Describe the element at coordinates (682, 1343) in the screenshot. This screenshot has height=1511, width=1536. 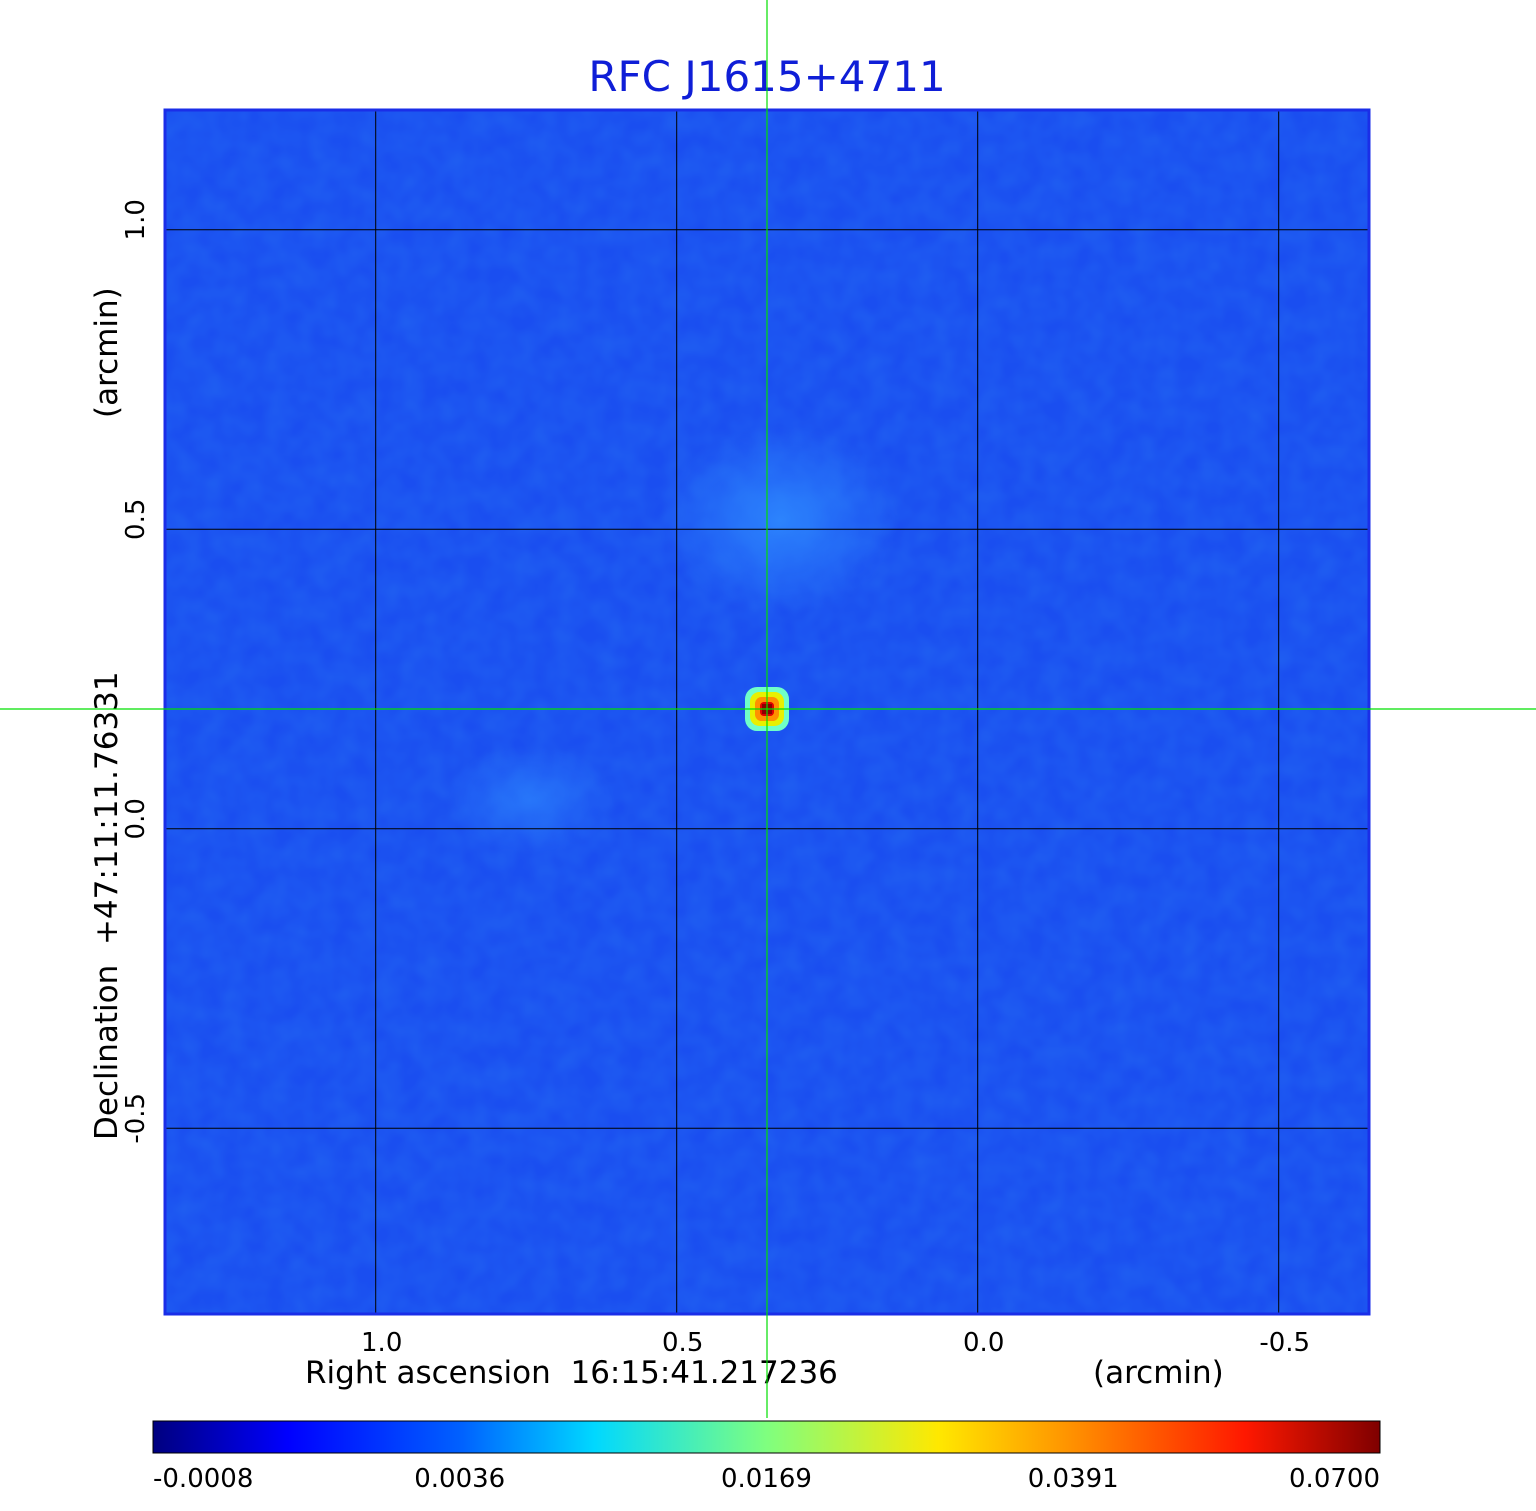
I see `x-tick-label: 0.5` at that location.